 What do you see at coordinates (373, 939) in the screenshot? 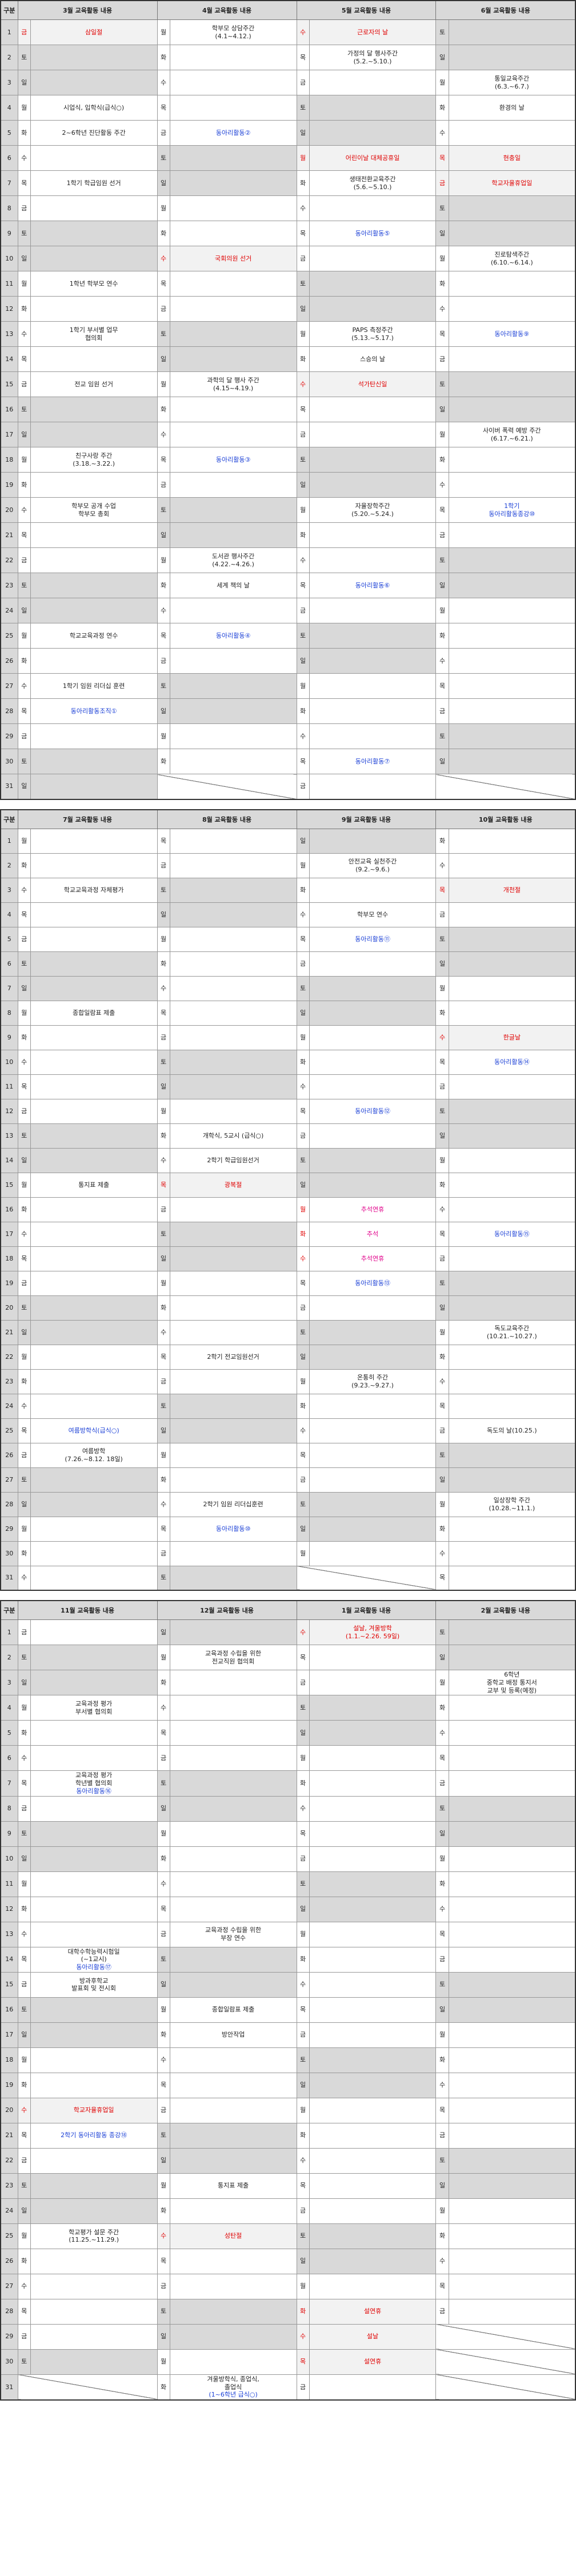
I see `event-cell: 동아리활동⑪` at bounding box center [373, 939].